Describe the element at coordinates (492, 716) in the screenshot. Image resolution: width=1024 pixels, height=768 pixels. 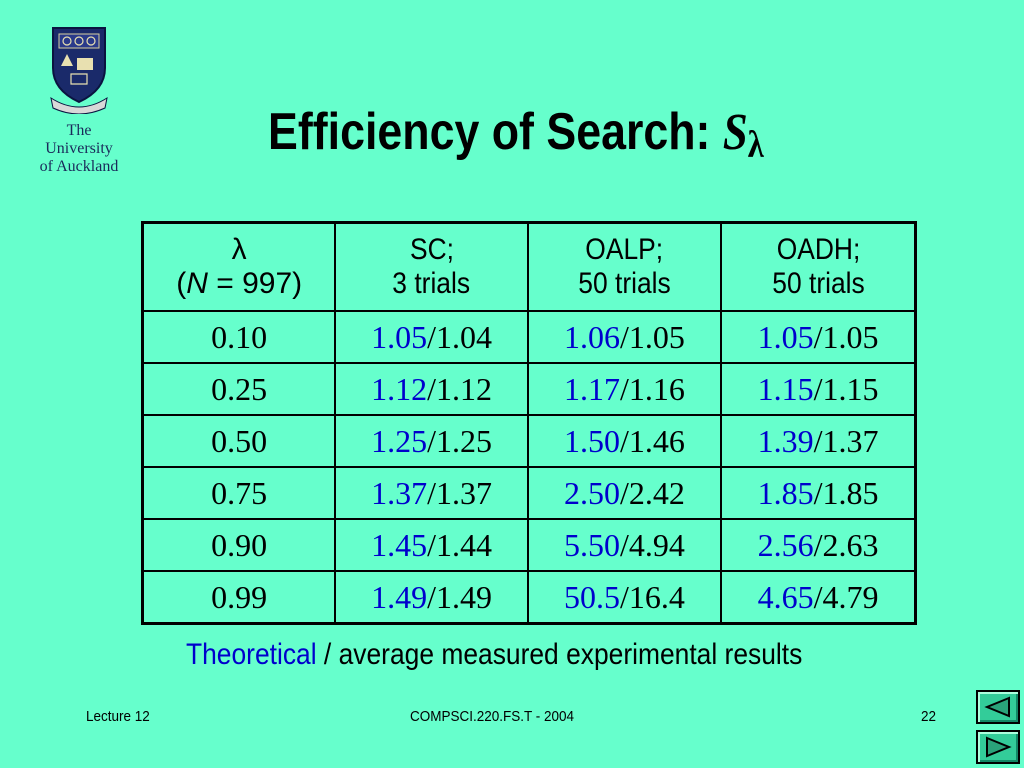
I see `footer-course: COMPSCI.220.FS.T - 2004` at that location.